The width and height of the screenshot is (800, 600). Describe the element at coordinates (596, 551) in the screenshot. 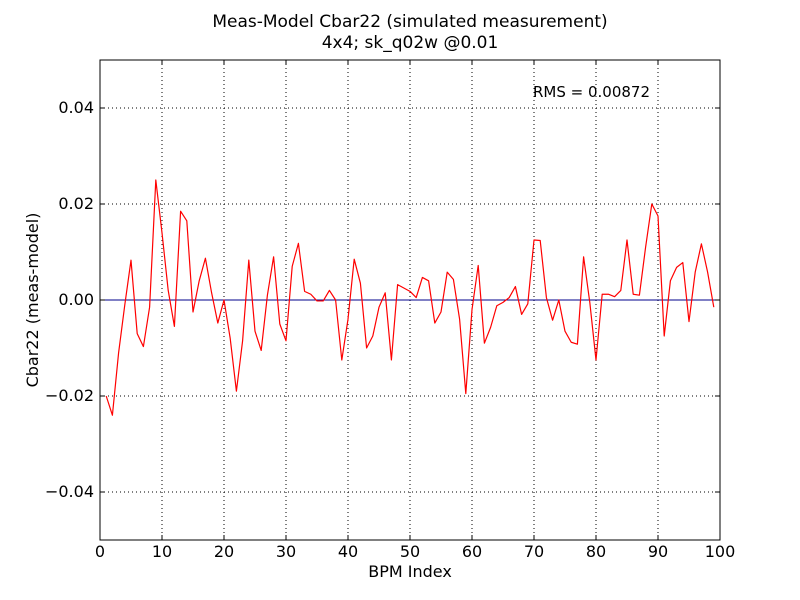

I see `x-tick-label: 80` at that location.